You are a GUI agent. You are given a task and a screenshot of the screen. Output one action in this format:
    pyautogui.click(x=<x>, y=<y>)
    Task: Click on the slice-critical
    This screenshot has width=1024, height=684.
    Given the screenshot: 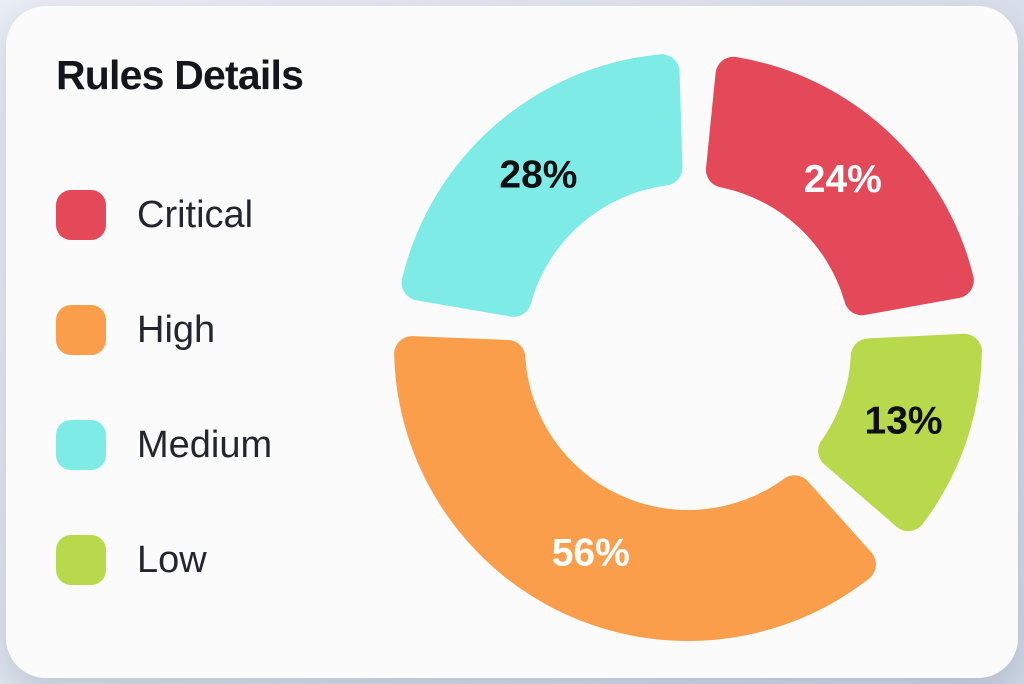 What is the action you would take?
    pyautogui.click(x=839, y=186)
    